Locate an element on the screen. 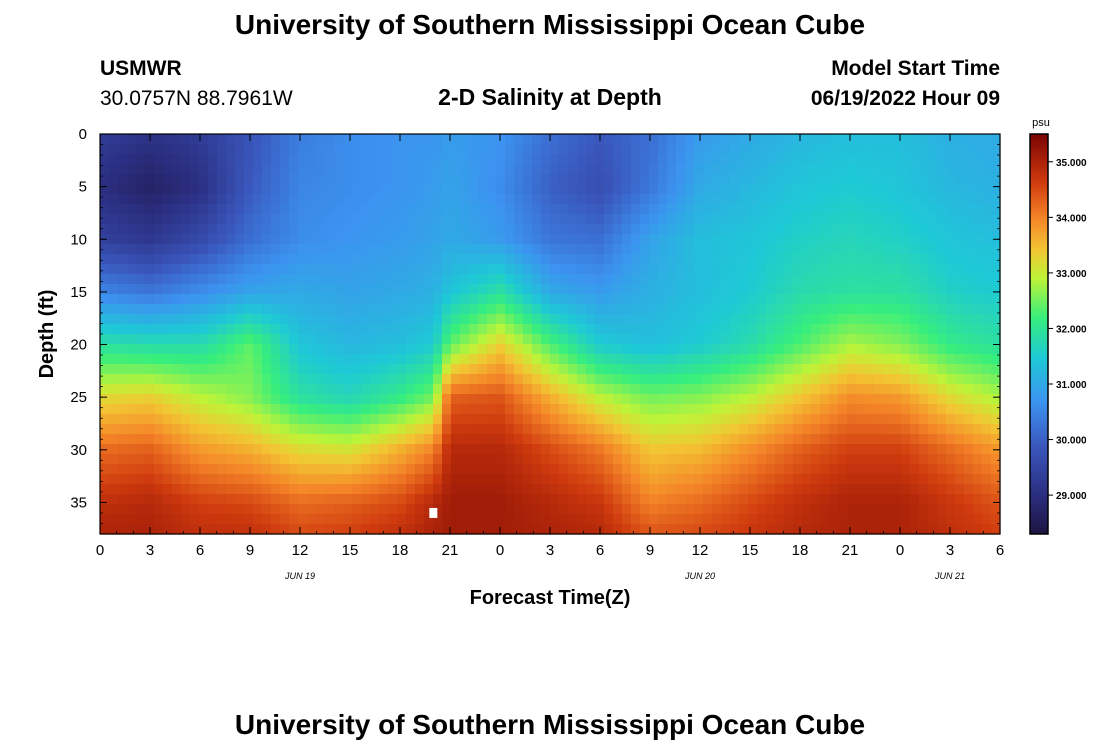  date-label: JUN 19 is located at coordinates (299, 576).